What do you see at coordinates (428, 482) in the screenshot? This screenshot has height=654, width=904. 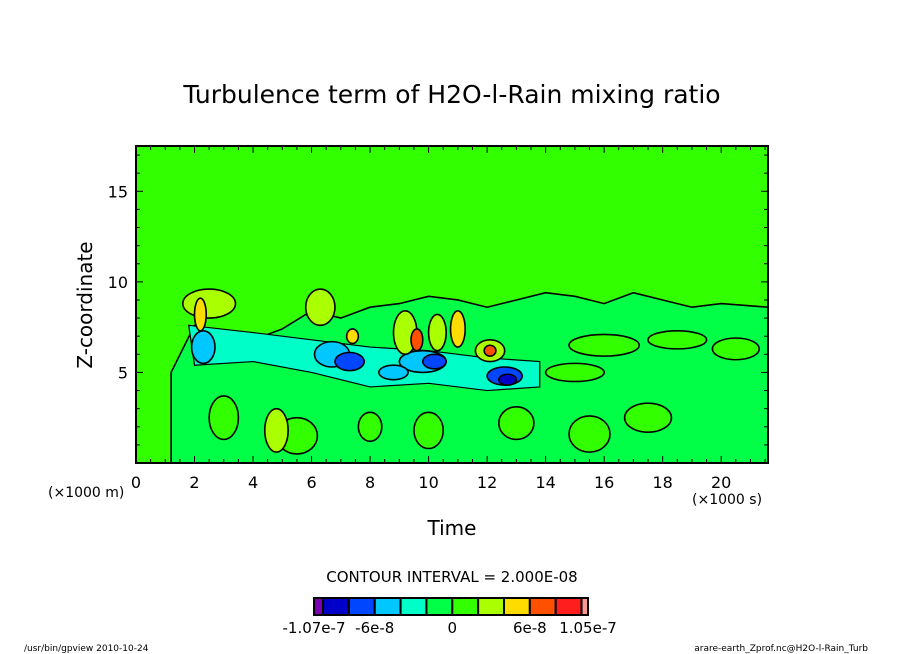 I see `x-tick-label: 10` at bounding box center [428, 482].